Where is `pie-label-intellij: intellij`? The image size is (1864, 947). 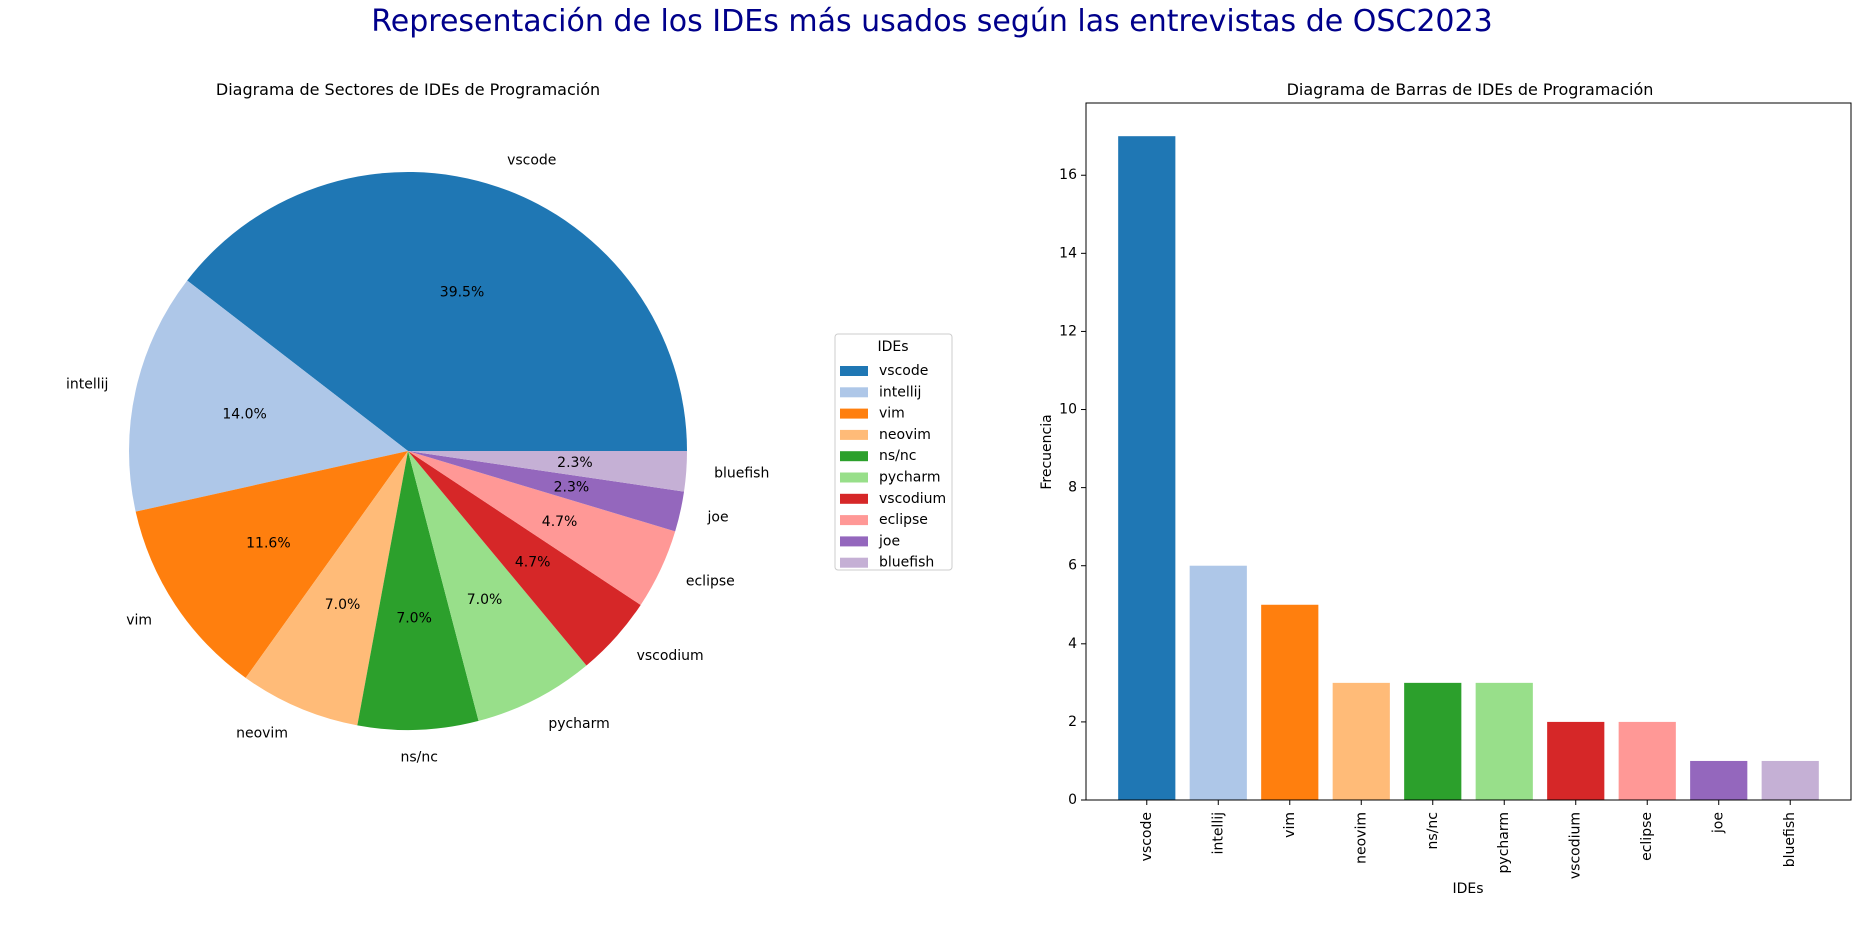 pie-label-intellij: intellij is located at coordinates (87, 384).